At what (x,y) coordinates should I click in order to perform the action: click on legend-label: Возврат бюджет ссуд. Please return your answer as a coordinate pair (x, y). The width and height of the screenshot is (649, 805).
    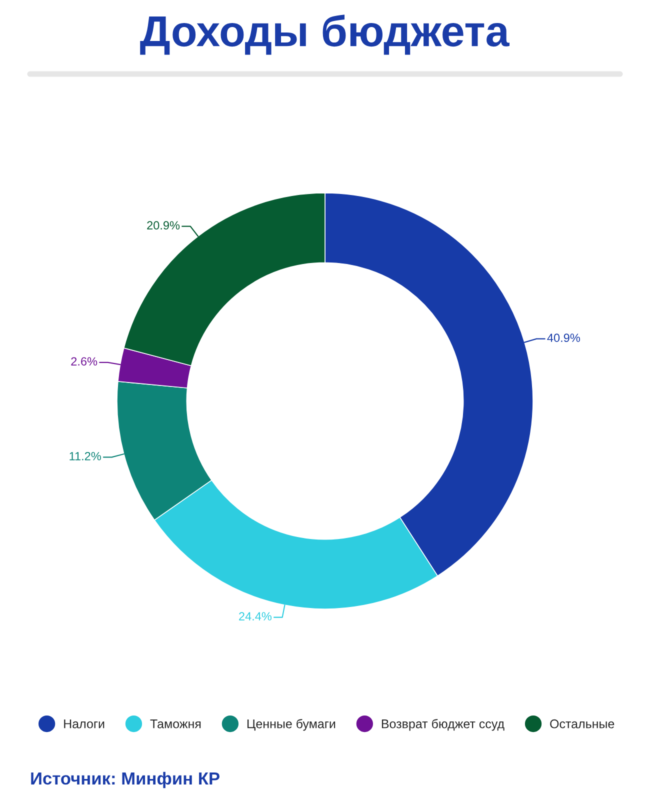
    Looking at the image, I should click on (443, 724).